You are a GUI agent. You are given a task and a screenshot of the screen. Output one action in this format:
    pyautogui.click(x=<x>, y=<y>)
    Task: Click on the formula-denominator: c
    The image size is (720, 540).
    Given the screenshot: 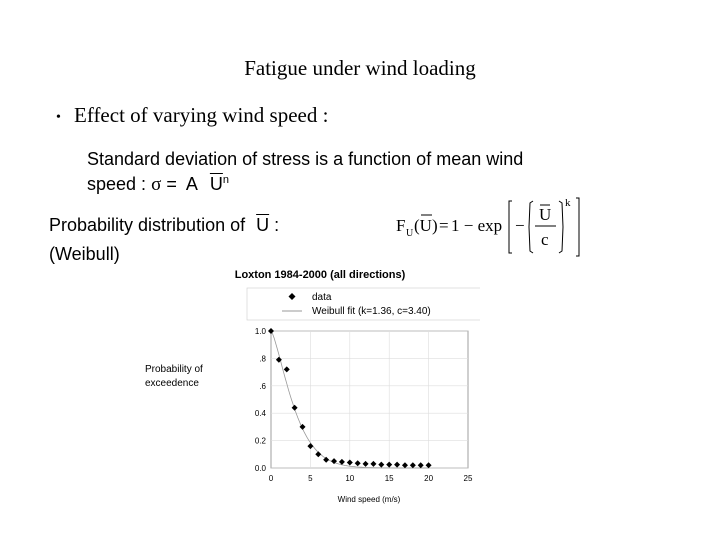 What is the action you would take?
    pyautogui.click(x=545, y=239)
    